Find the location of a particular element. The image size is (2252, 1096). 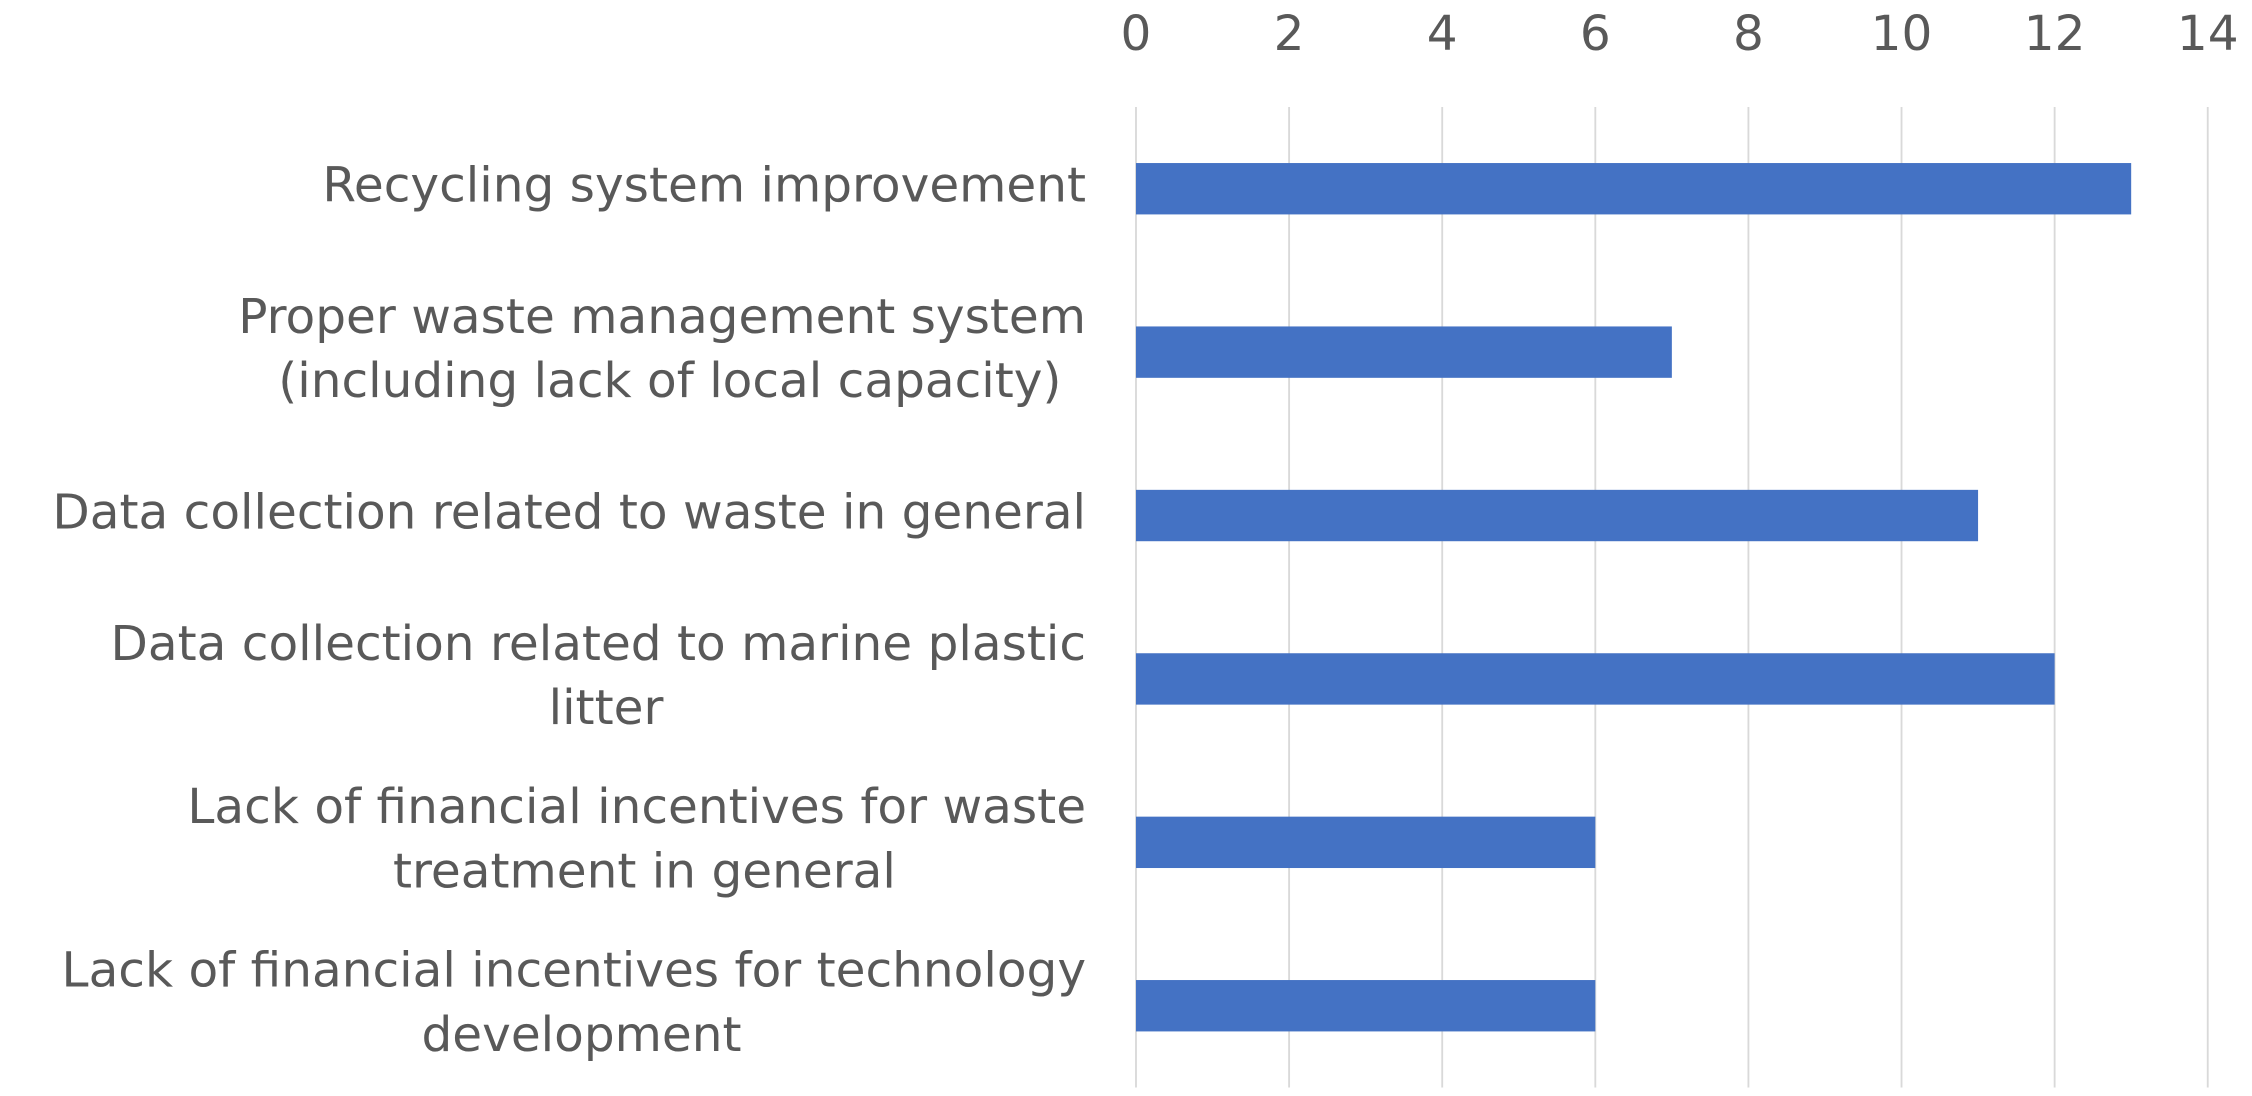

x-tick-label: 14 is located at coordinates (2208, 34).